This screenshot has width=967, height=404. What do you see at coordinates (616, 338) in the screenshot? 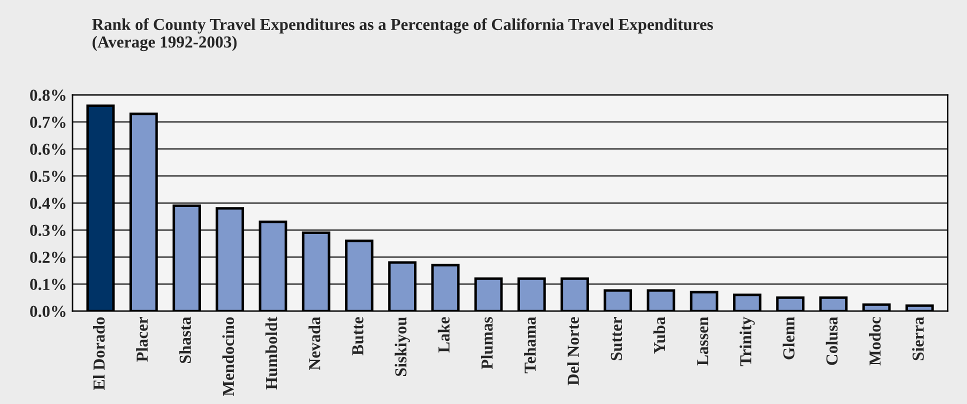
I see `x-tick-label: Sutter` at bounding box center [616, 338].